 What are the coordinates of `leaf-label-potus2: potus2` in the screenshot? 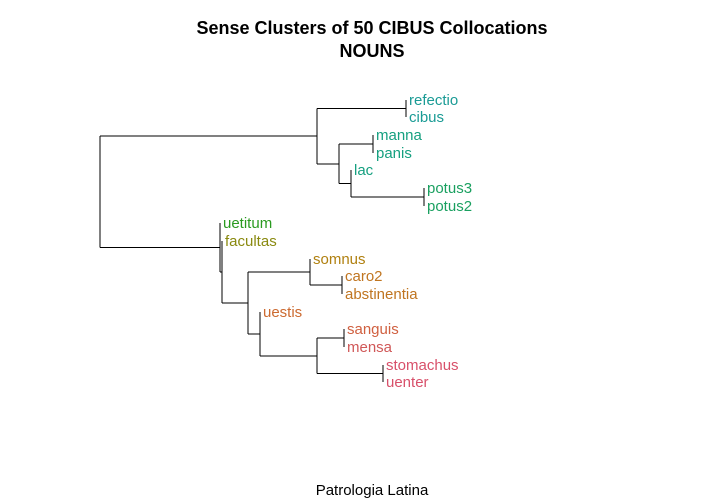 It's located at (449, 206).